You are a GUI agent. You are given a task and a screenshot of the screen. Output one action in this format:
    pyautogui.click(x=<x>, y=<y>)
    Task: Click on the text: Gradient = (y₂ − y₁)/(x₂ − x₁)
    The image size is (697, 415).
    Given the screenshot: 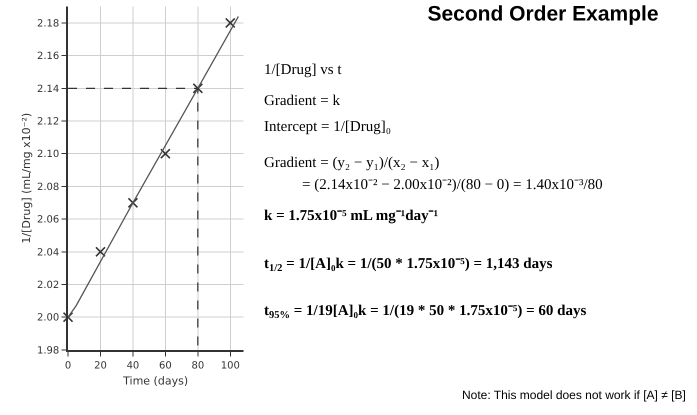 What is the action you would take?
    pyautogui.click(x=352, y=163)
    